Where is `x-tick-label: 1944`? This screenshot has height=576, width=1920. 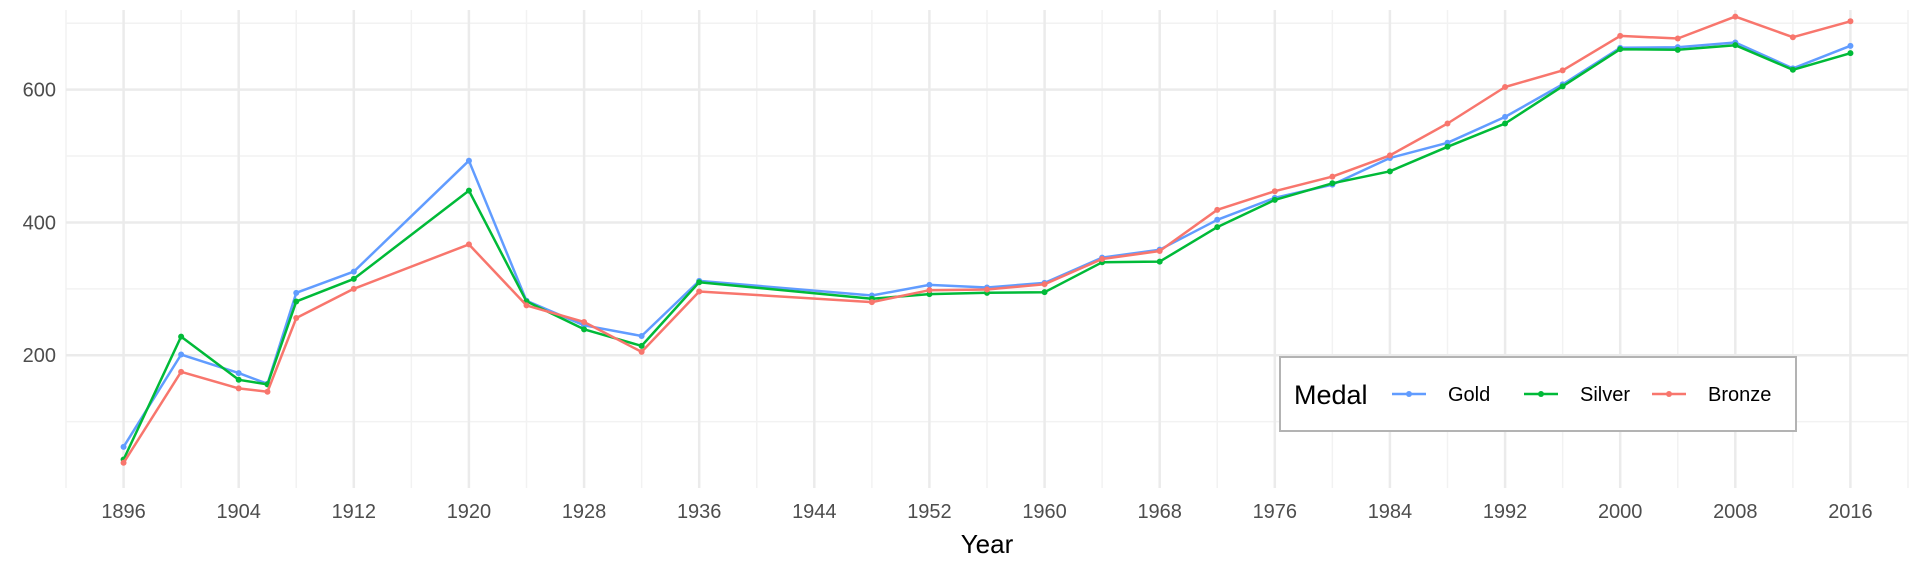 x-tick-label: 1944 is located at coordinates (814, 512).